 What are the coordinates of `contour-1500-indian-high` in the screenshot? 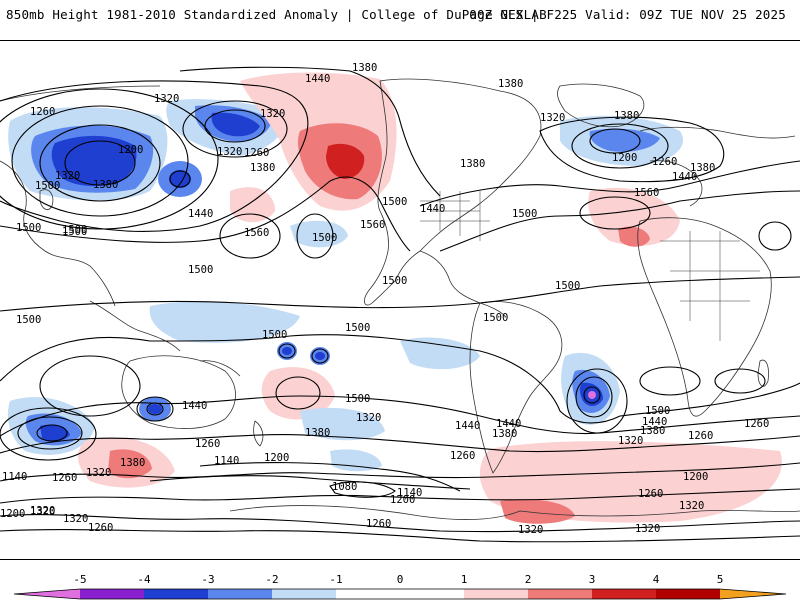 It's located at (740, 381).